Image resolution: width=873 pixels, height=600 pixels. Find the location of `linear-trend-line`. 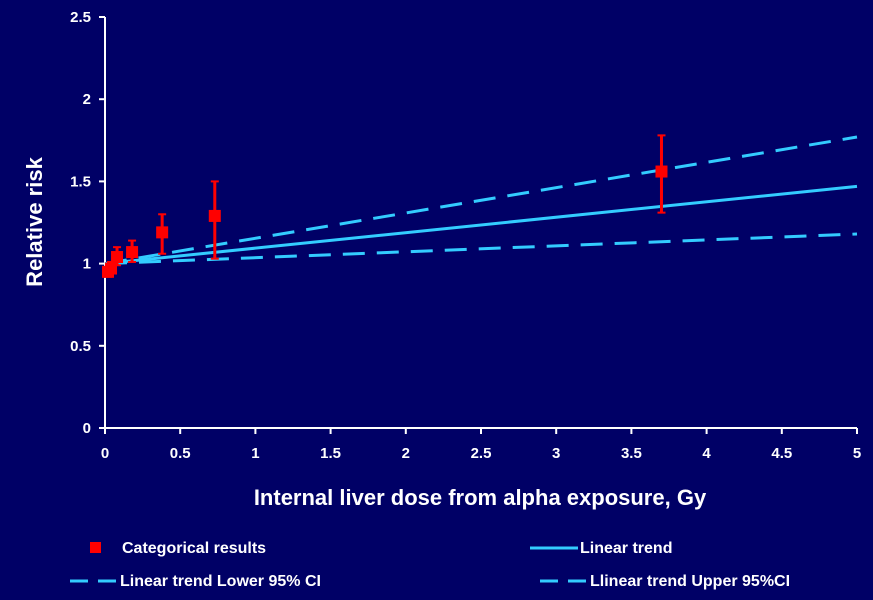

linear-trend-line is located at coordinates (481, 225).